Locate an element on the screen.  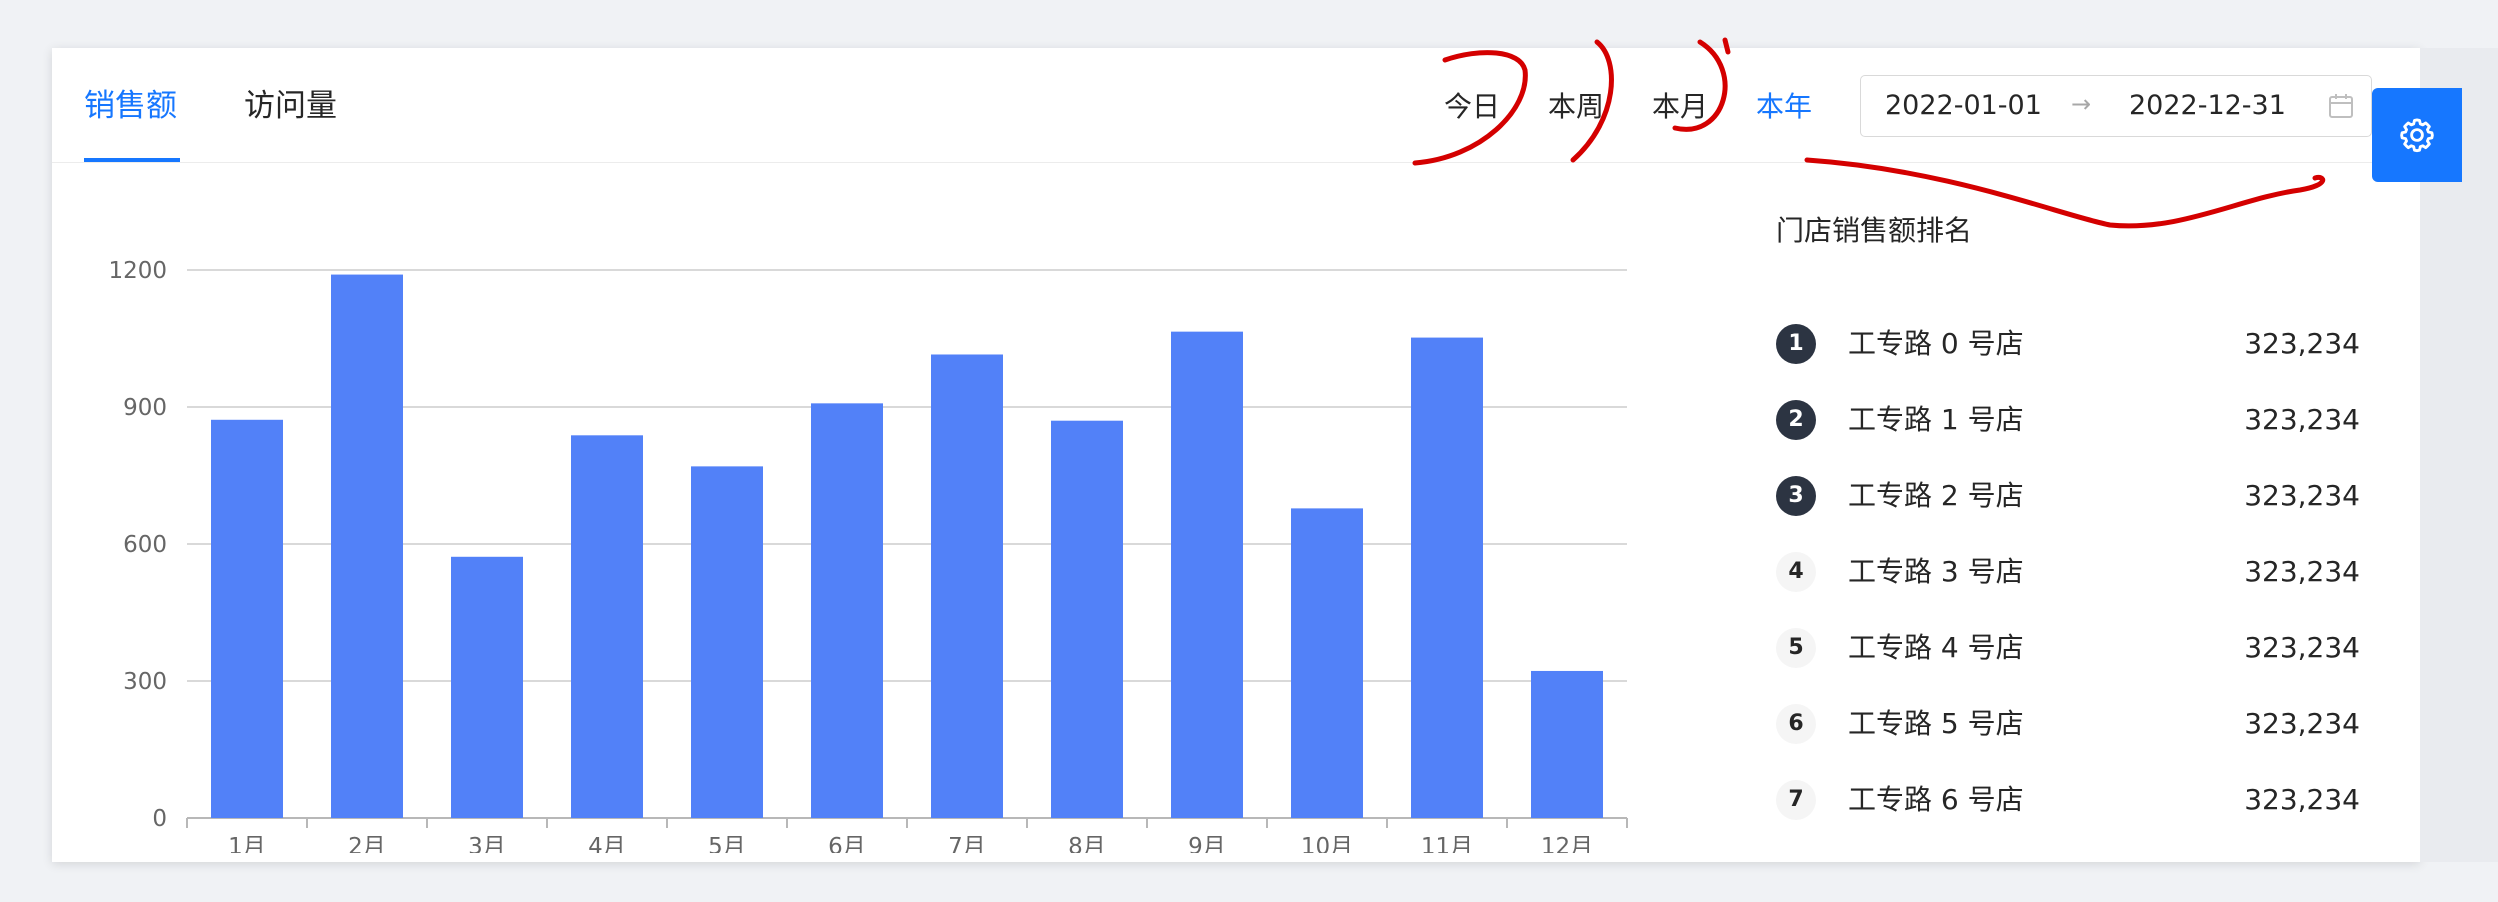
x-tick-label: 11月 is located at coordinates (1447, 843).